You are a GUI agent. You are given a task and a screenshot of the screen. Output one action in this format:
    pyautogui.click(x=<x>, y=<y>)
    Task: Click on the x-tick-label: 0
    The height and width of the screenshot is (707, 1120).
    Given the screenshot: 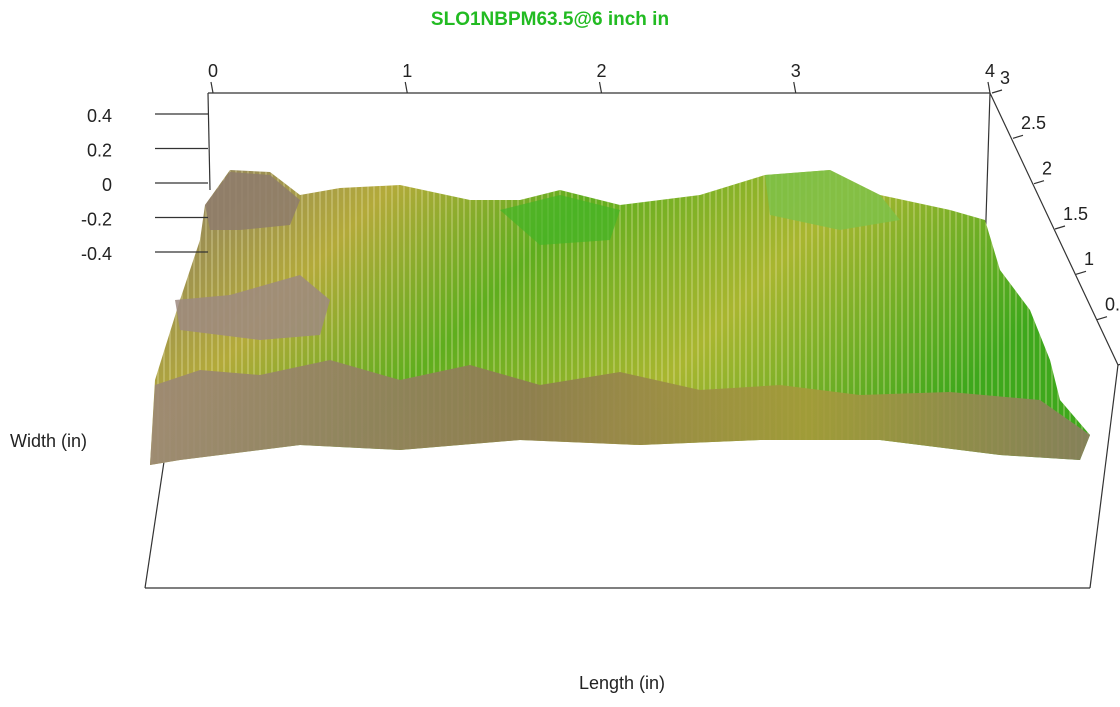 What is the action you would take?
    pyautogui.click(x=213, y=71)
    